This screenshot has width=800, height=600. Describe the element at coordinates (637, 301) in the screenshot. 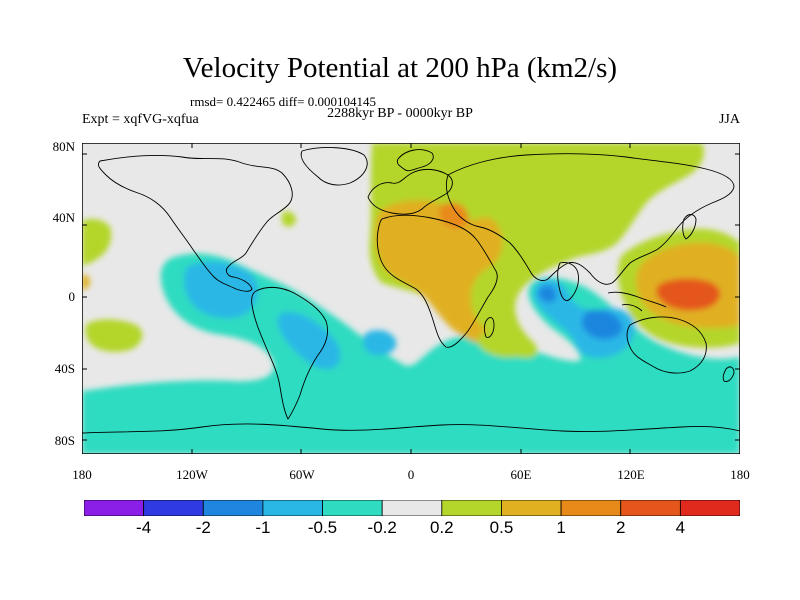

I see `coastline-indonesia` at that location.